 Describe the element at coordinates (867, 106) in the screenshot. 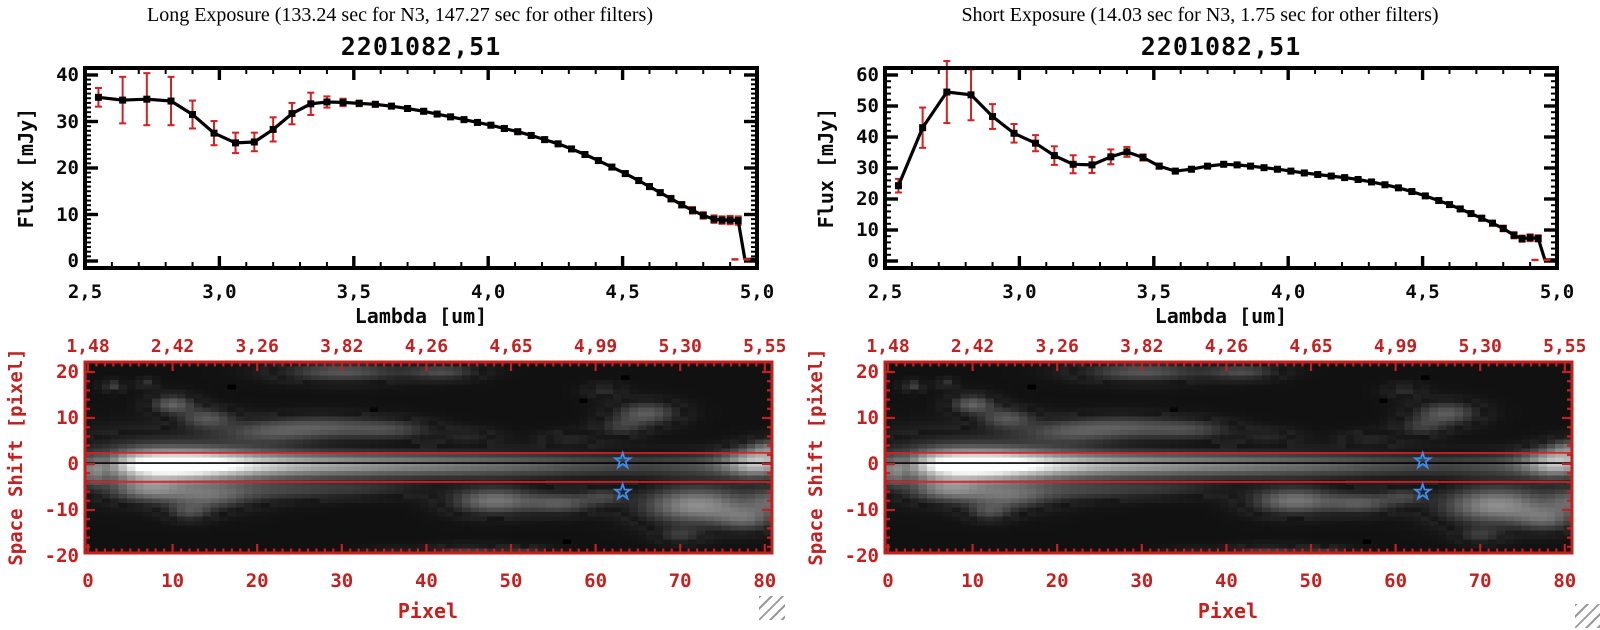

I see `y-tick-label: 50` at that location.